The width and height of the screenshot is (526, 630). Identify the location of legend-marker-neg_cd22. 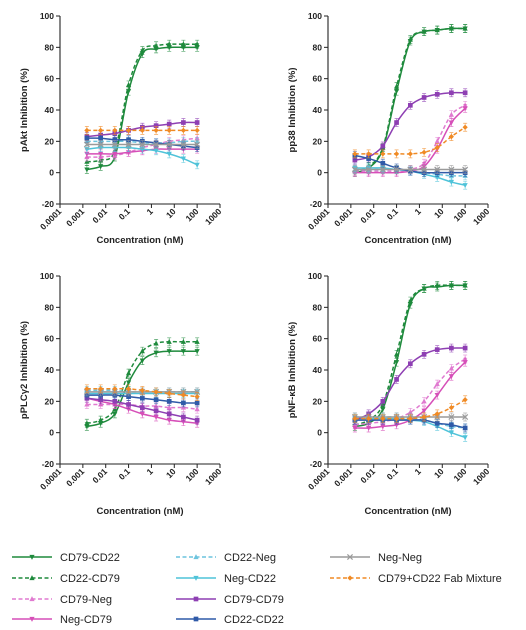
(196, 578).